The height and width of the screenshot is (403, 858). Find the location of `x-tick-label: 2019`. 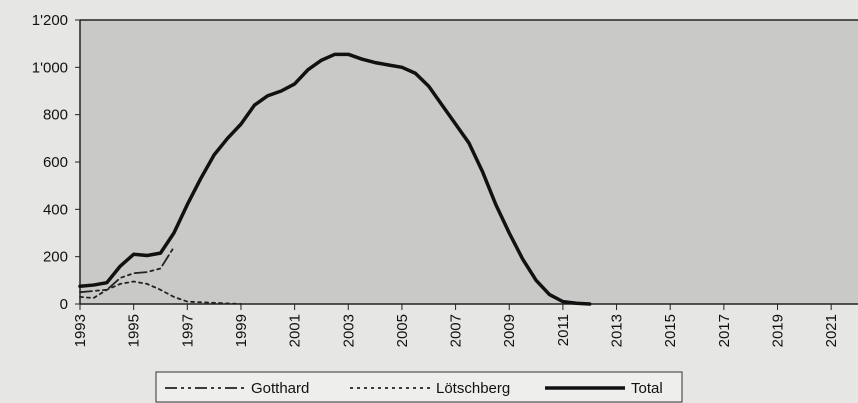

x-tick-label: 2019 is located at coordinates (778, 330).